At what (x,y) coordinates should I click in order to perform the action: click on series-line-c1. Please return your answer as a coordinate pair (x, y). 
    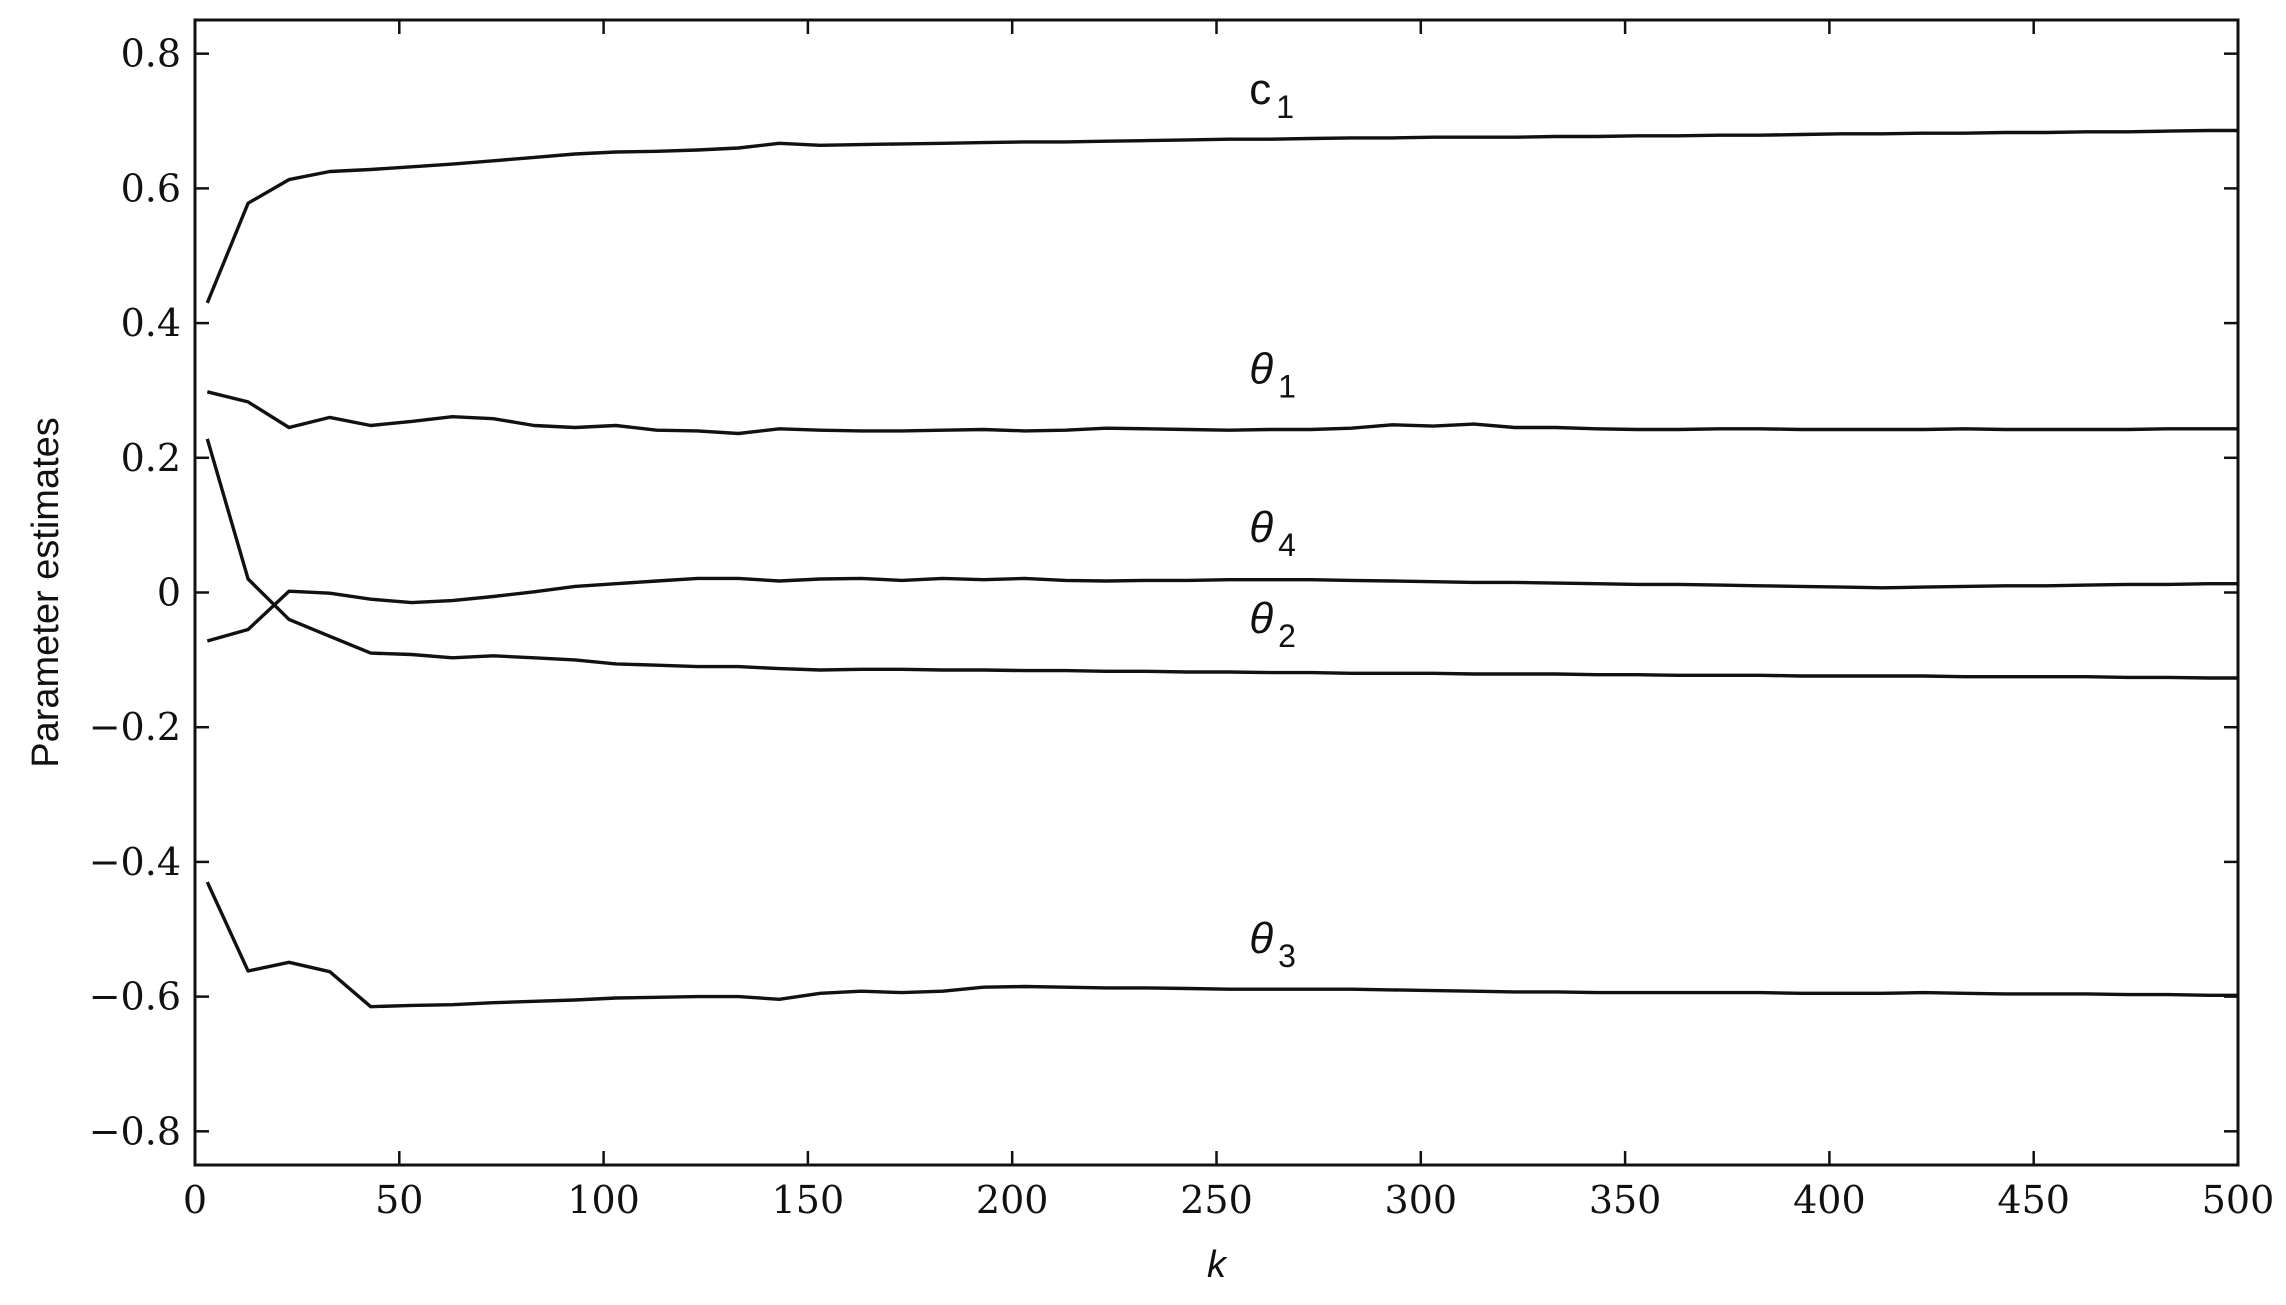
    Looking at the image, I should click on (1221, 216).